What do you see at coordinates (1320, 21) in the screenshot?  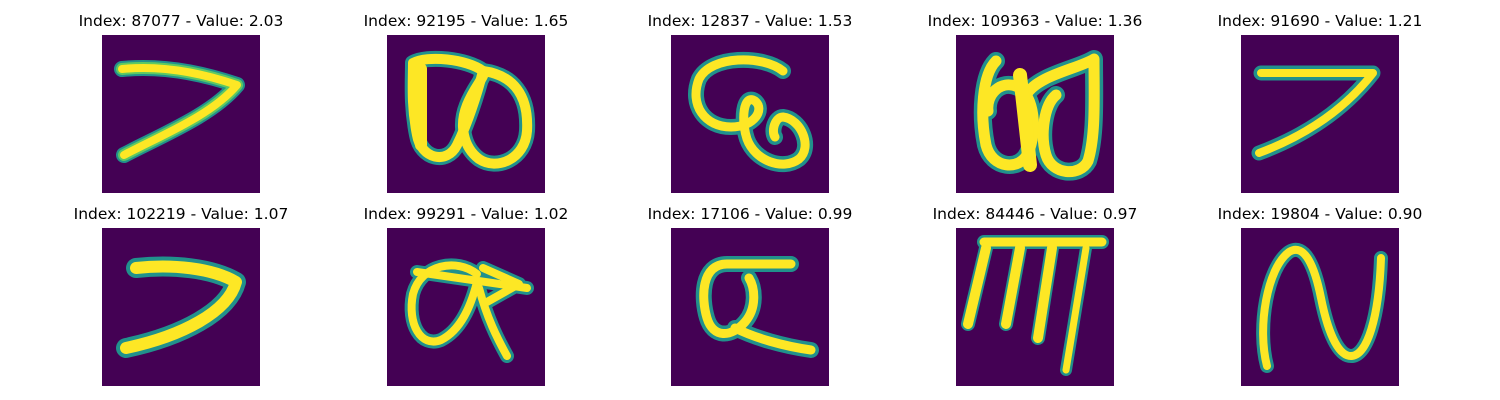 I see `panel-title: Index: 91690 - Value: 1.21` at bounding box center [1320, 21].